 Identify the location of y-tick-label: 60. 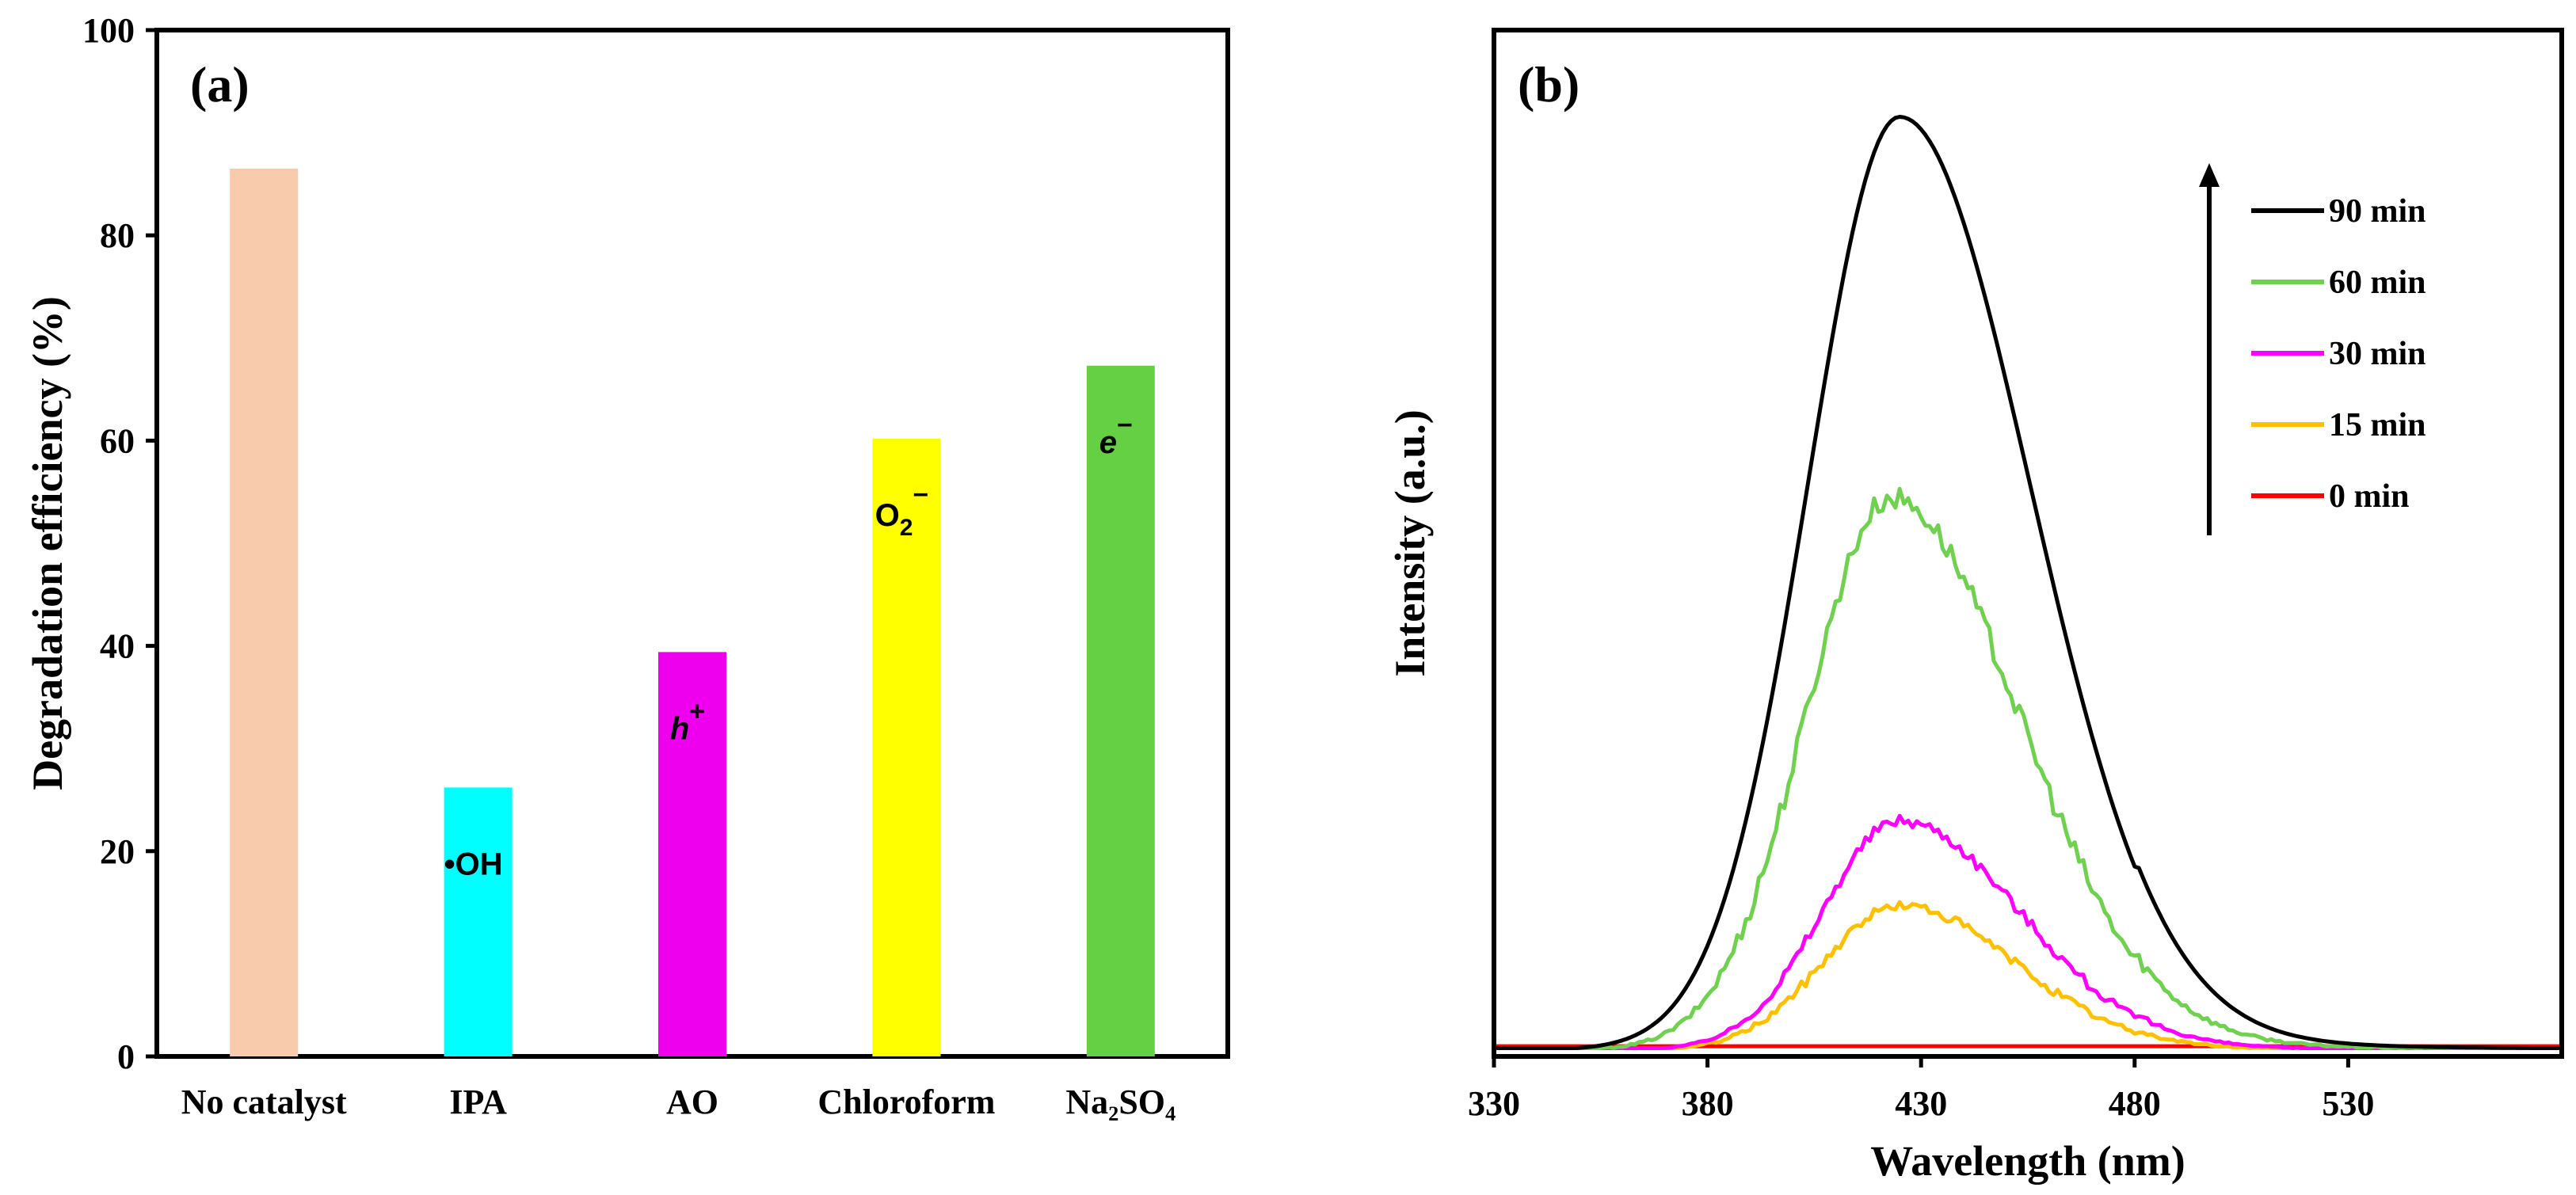
(118, 440).